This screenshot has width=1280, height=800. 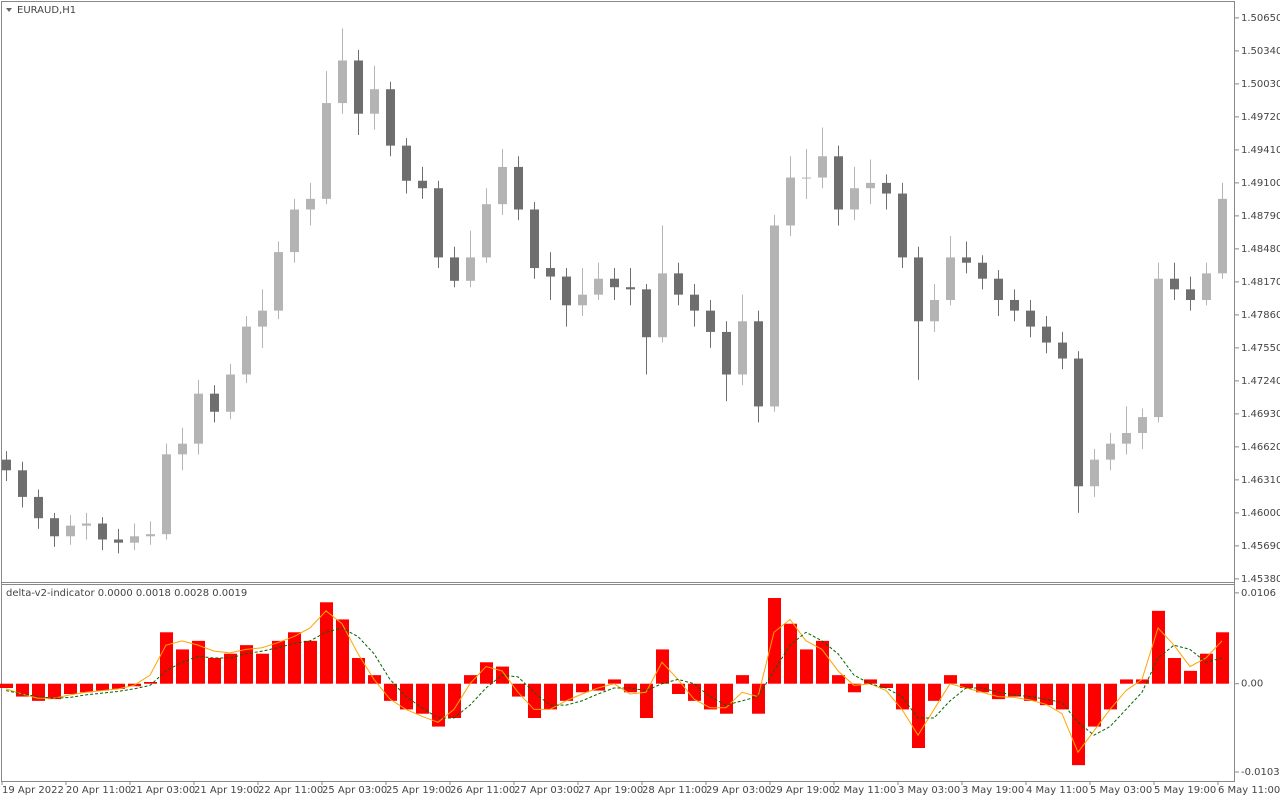 What do you see at coordinates (993, 790) in the screenshot?
I see `x-tick-label: 3 May 19:00` at bounding box center [993, 790].